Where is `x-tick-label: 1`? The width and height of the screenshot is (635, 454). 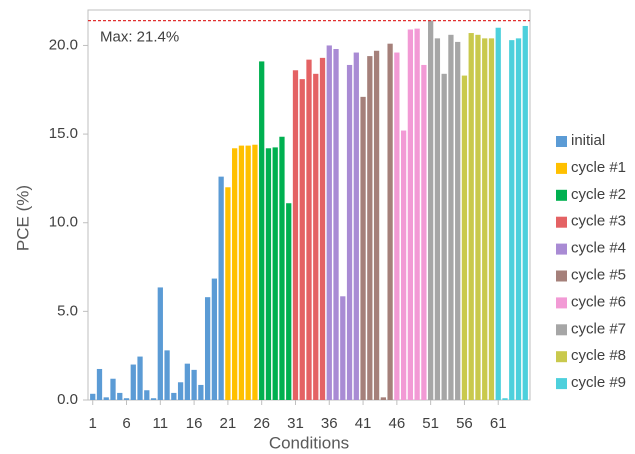
x-tick-label: 1 is located at coordinates (93, 423).